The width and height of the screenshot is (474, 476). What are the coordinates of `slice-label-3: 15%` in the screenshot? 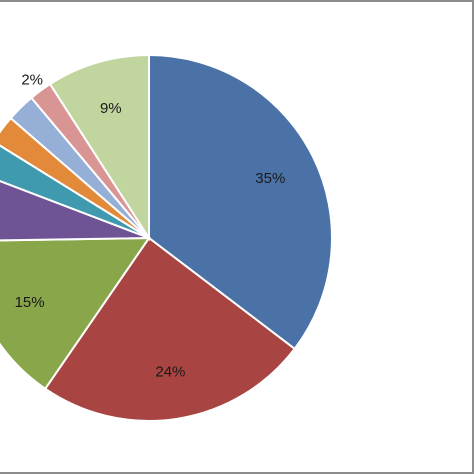 It's located at (30, 302).